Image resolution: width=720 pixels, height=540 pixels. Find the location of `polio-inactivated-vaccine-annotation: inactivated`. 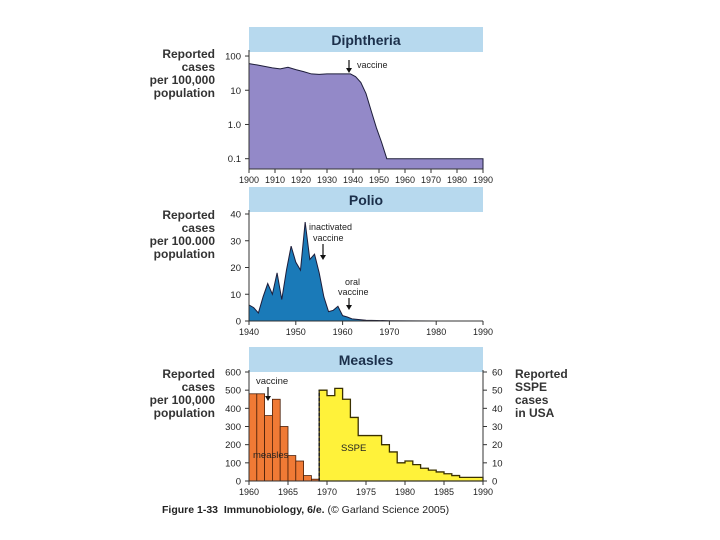

polio-inactivated-vaccine-annotation: inactivated is located at coordinates (330, 227).